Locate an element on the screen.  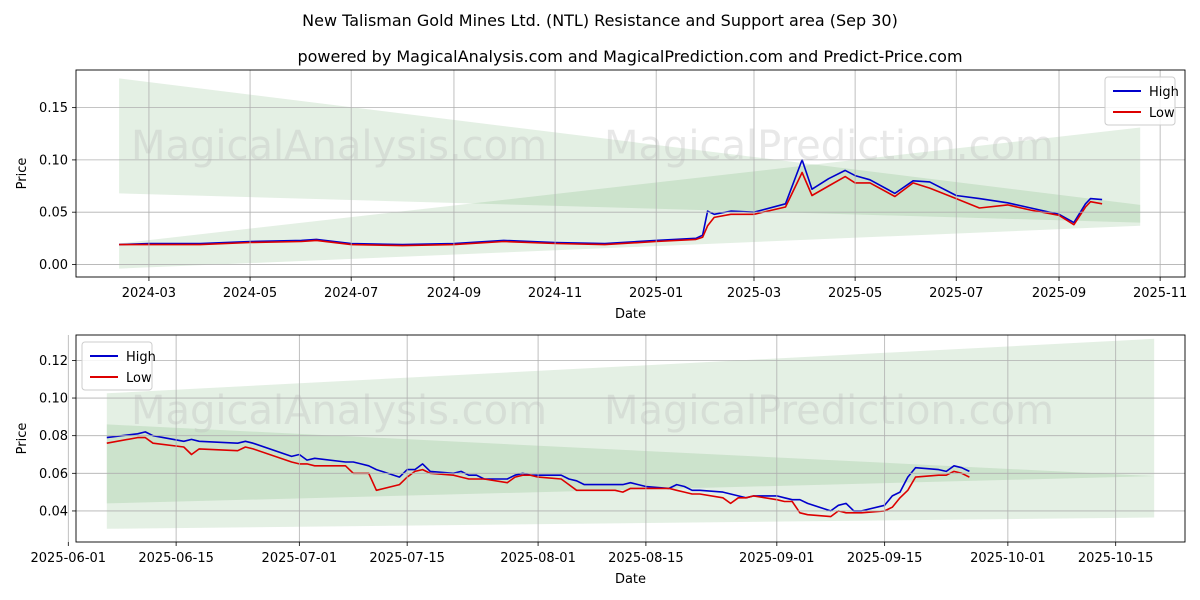
x-tick-label: 2024-09 is located at coordinates (454, 293).